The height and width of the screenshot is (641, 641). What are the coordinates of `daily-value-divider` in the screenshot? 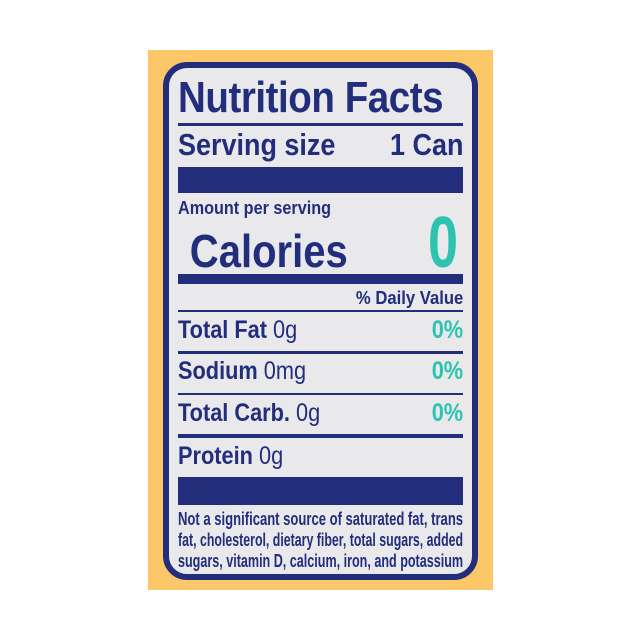 It's located at (320, 310).